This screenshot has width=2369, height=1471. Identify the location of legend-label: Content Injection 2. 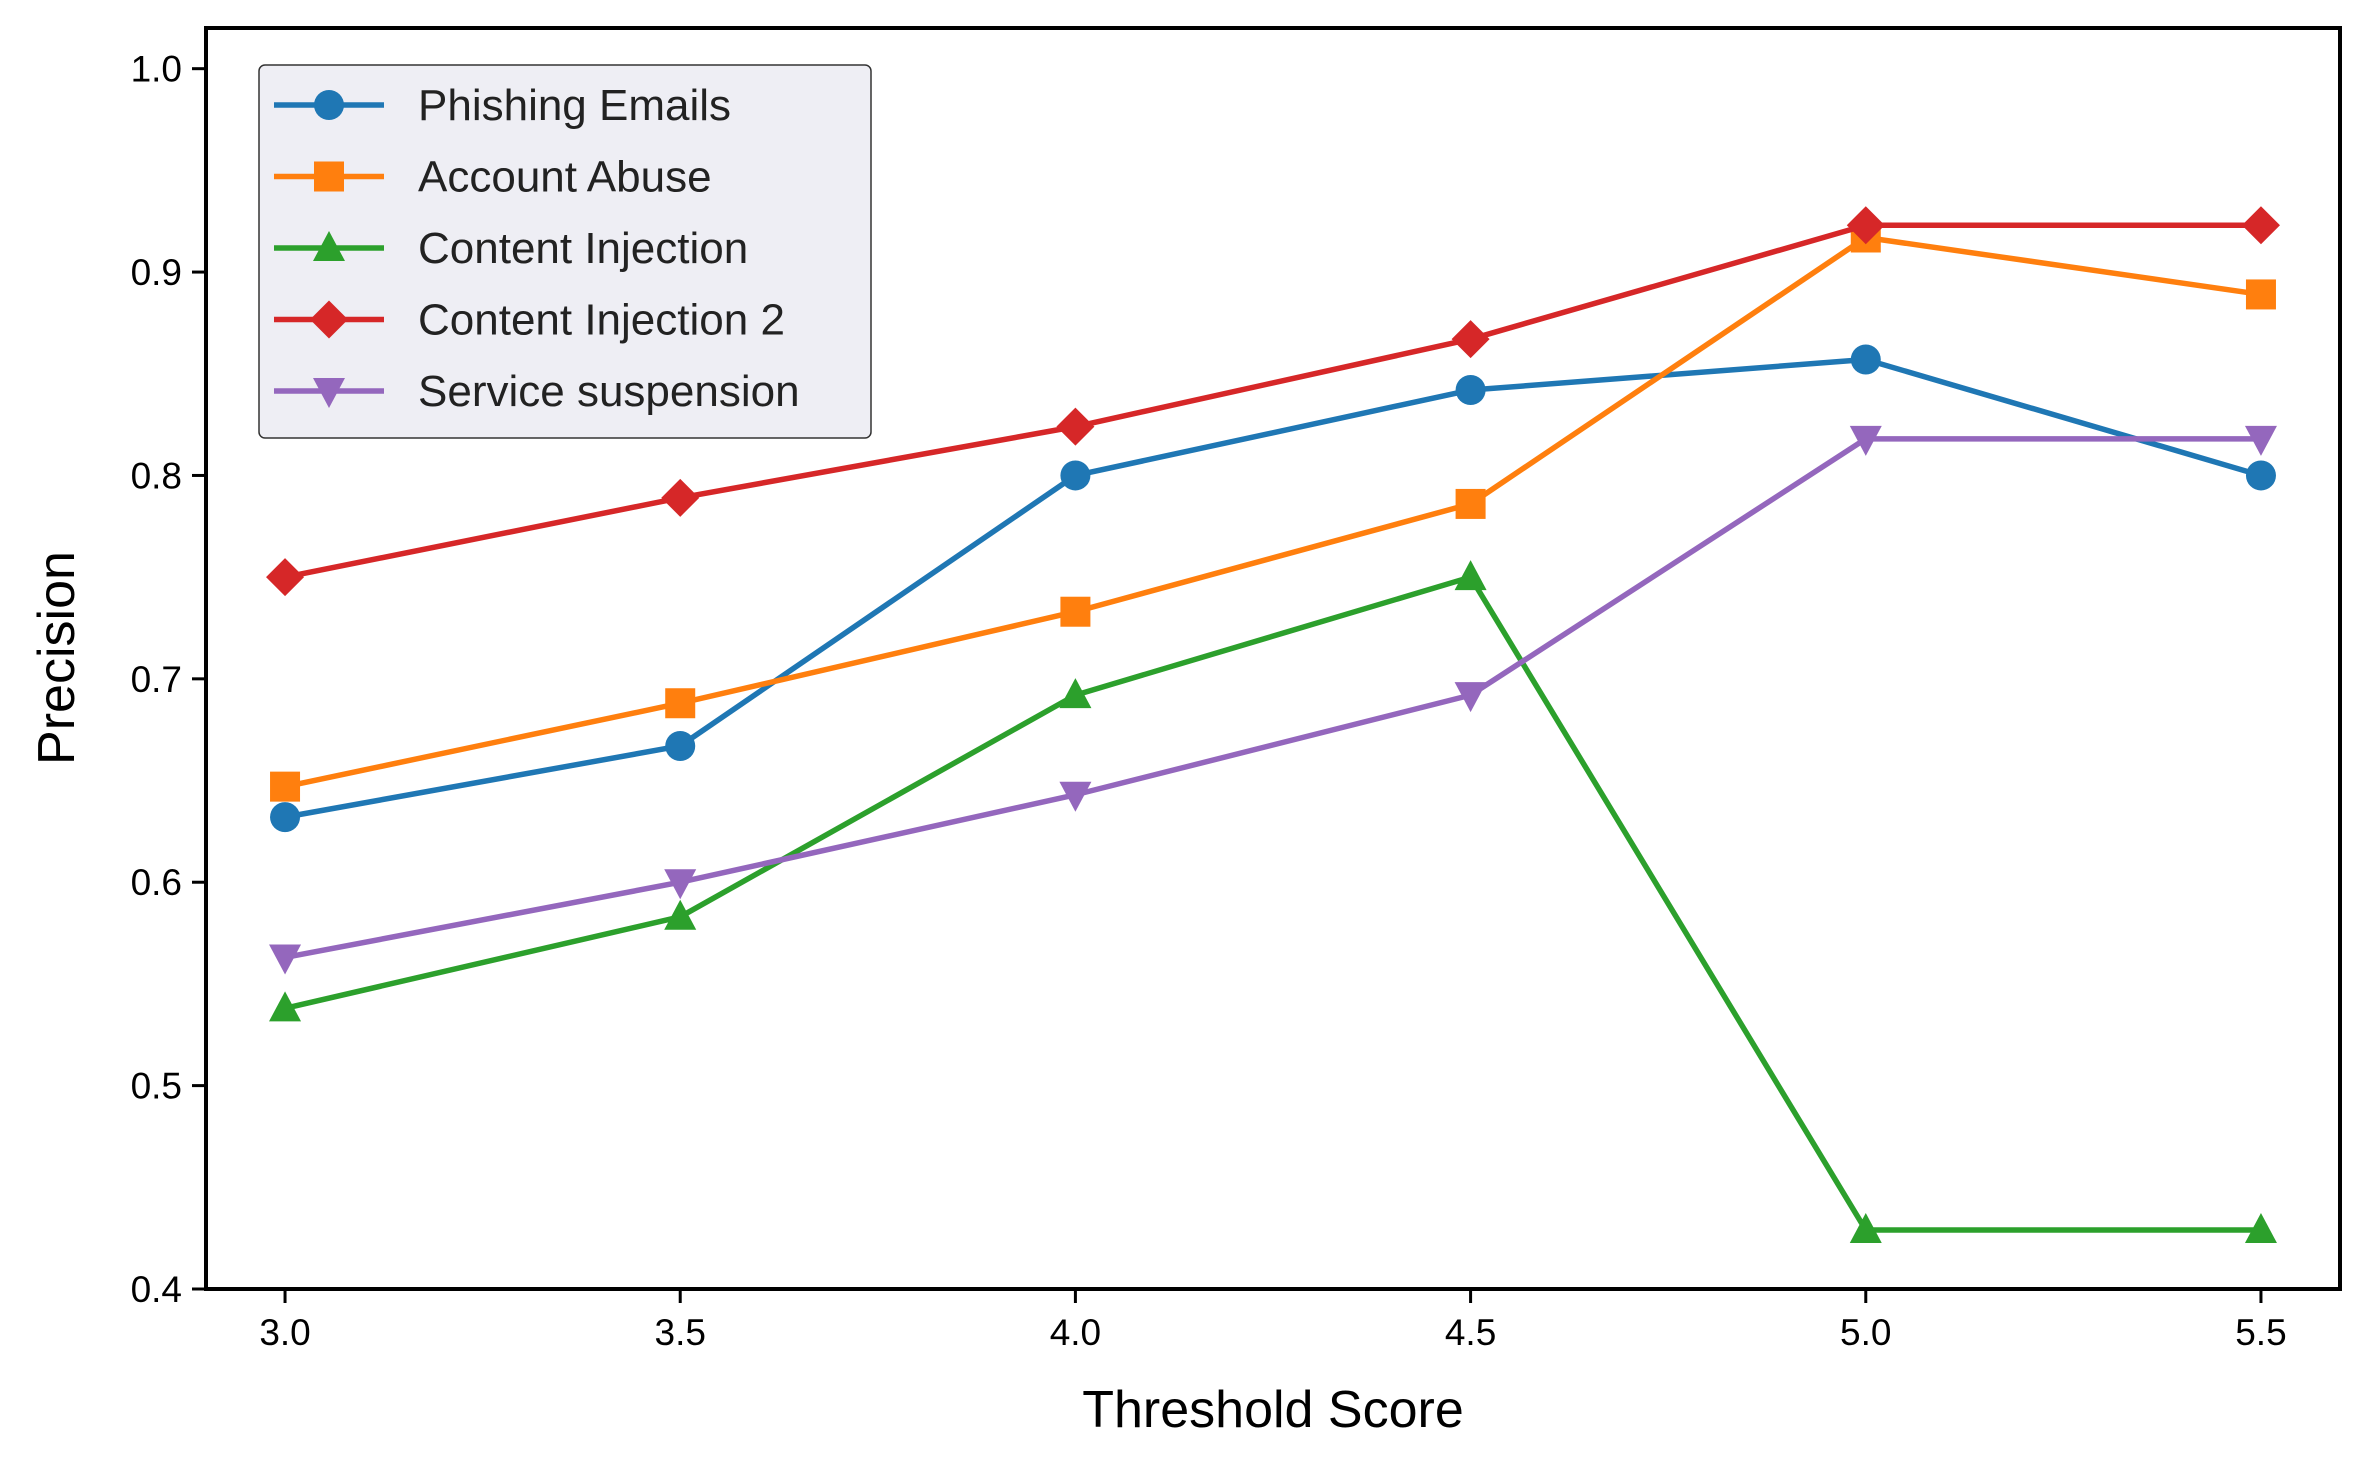
(601, 320).